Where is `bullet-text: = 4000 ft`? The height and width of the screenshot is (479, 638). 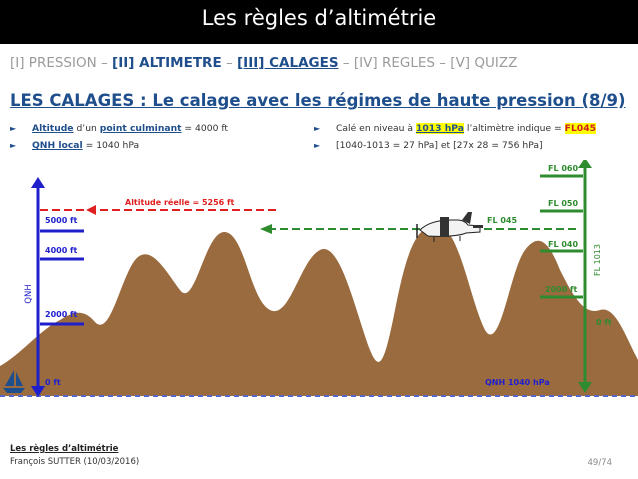 bullet-text: = 4000 ft is located at coordinates (205, 128).